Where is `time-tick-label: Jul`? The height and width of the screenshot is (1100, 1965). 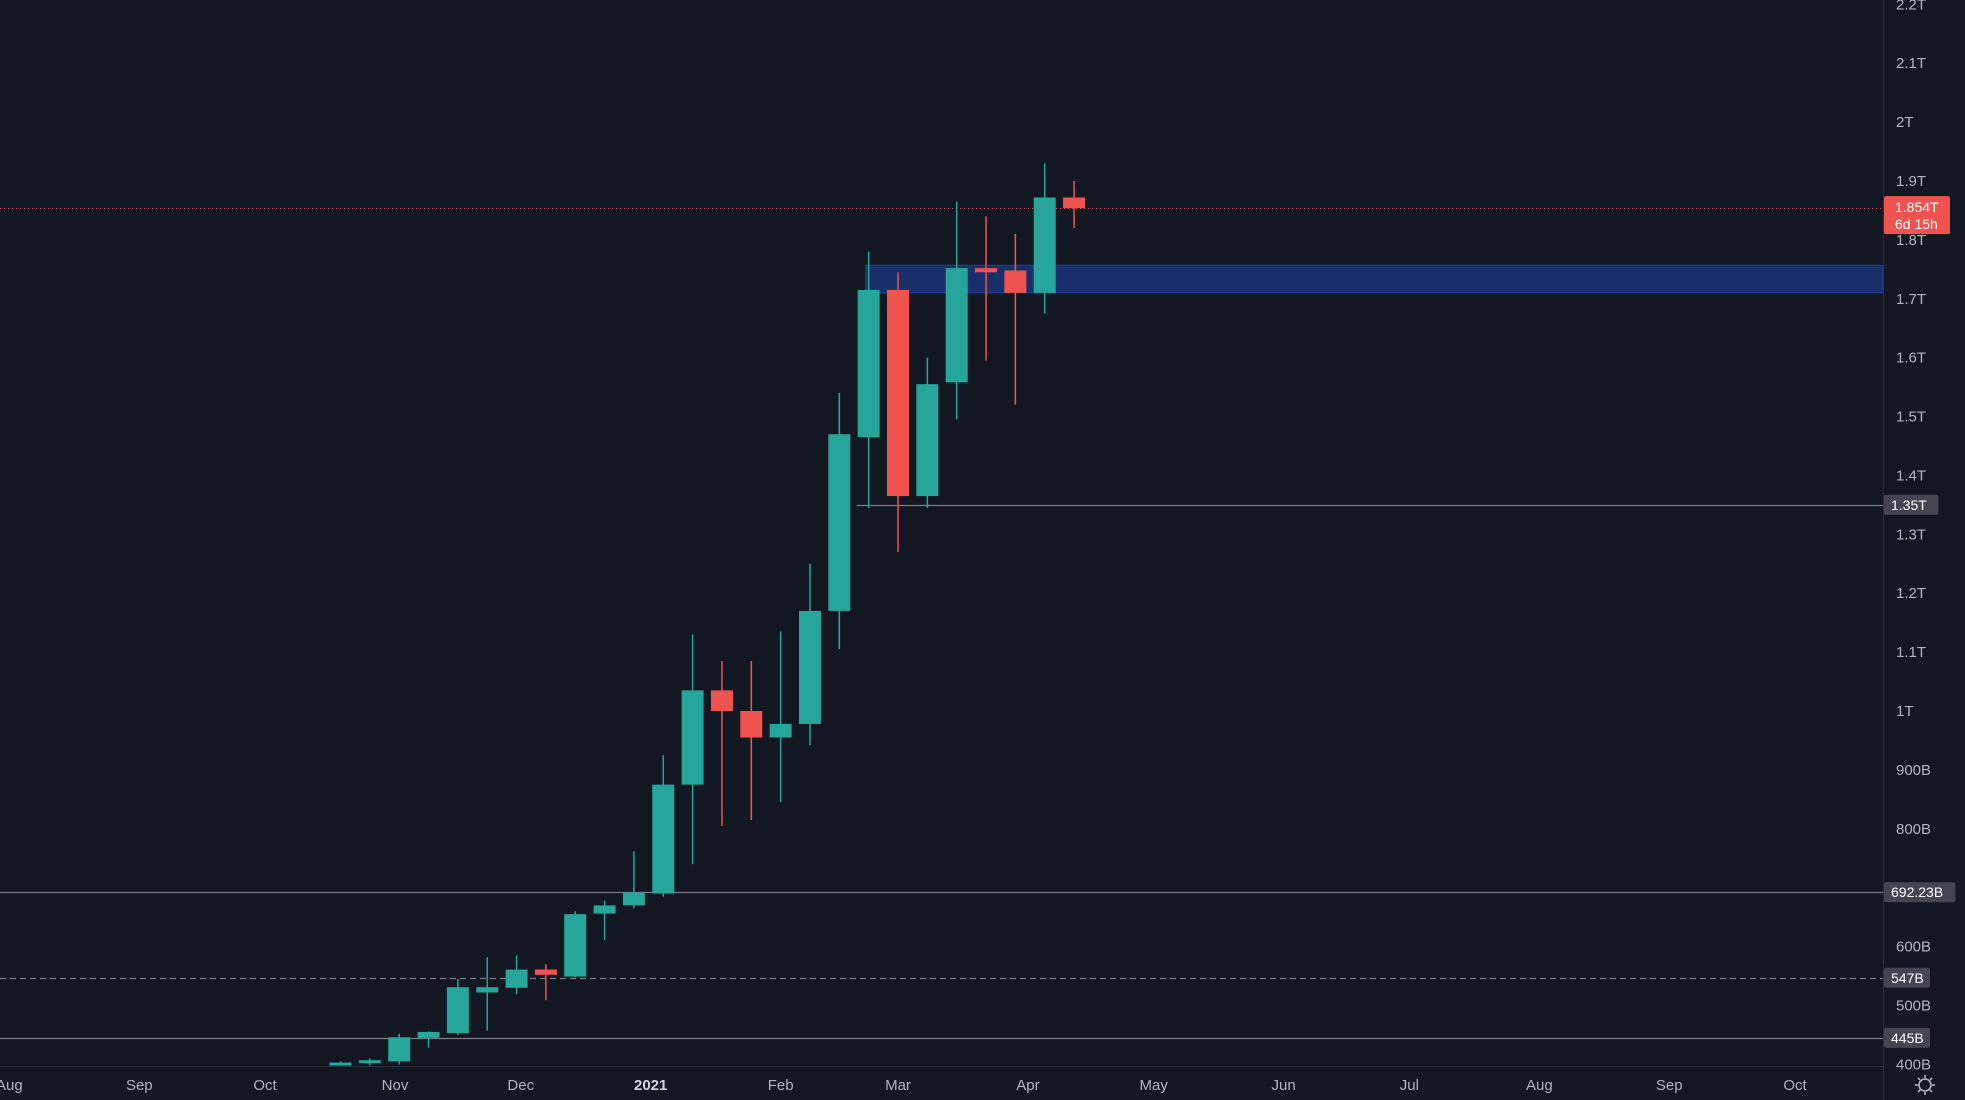
time-tick-label: Jul is located at coordinates (1409, 1085).